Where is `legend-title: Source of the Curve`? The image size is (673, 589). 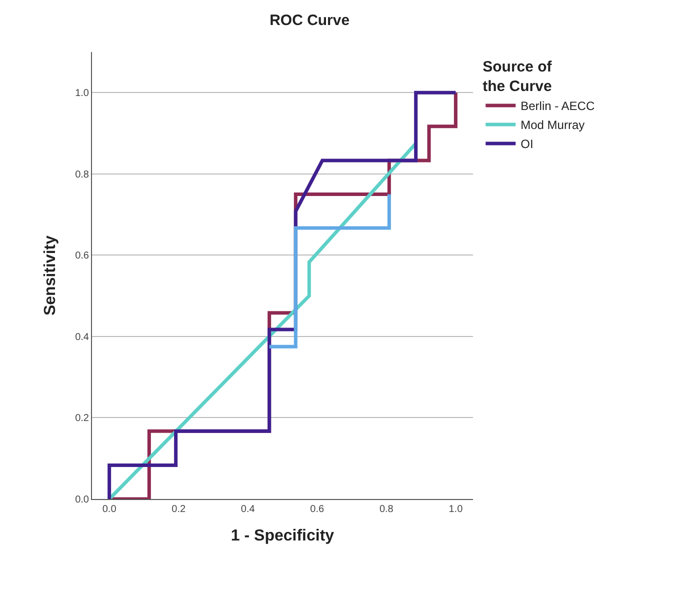 legend-title: Source of the Curve is located at coordinates (517, 76).